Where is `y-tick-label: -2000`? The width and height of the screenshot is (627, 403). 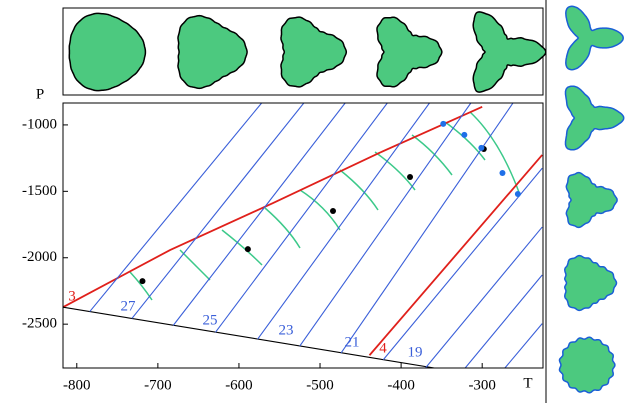 y-tick-label: -2000 is located at coordinates (39, 257).